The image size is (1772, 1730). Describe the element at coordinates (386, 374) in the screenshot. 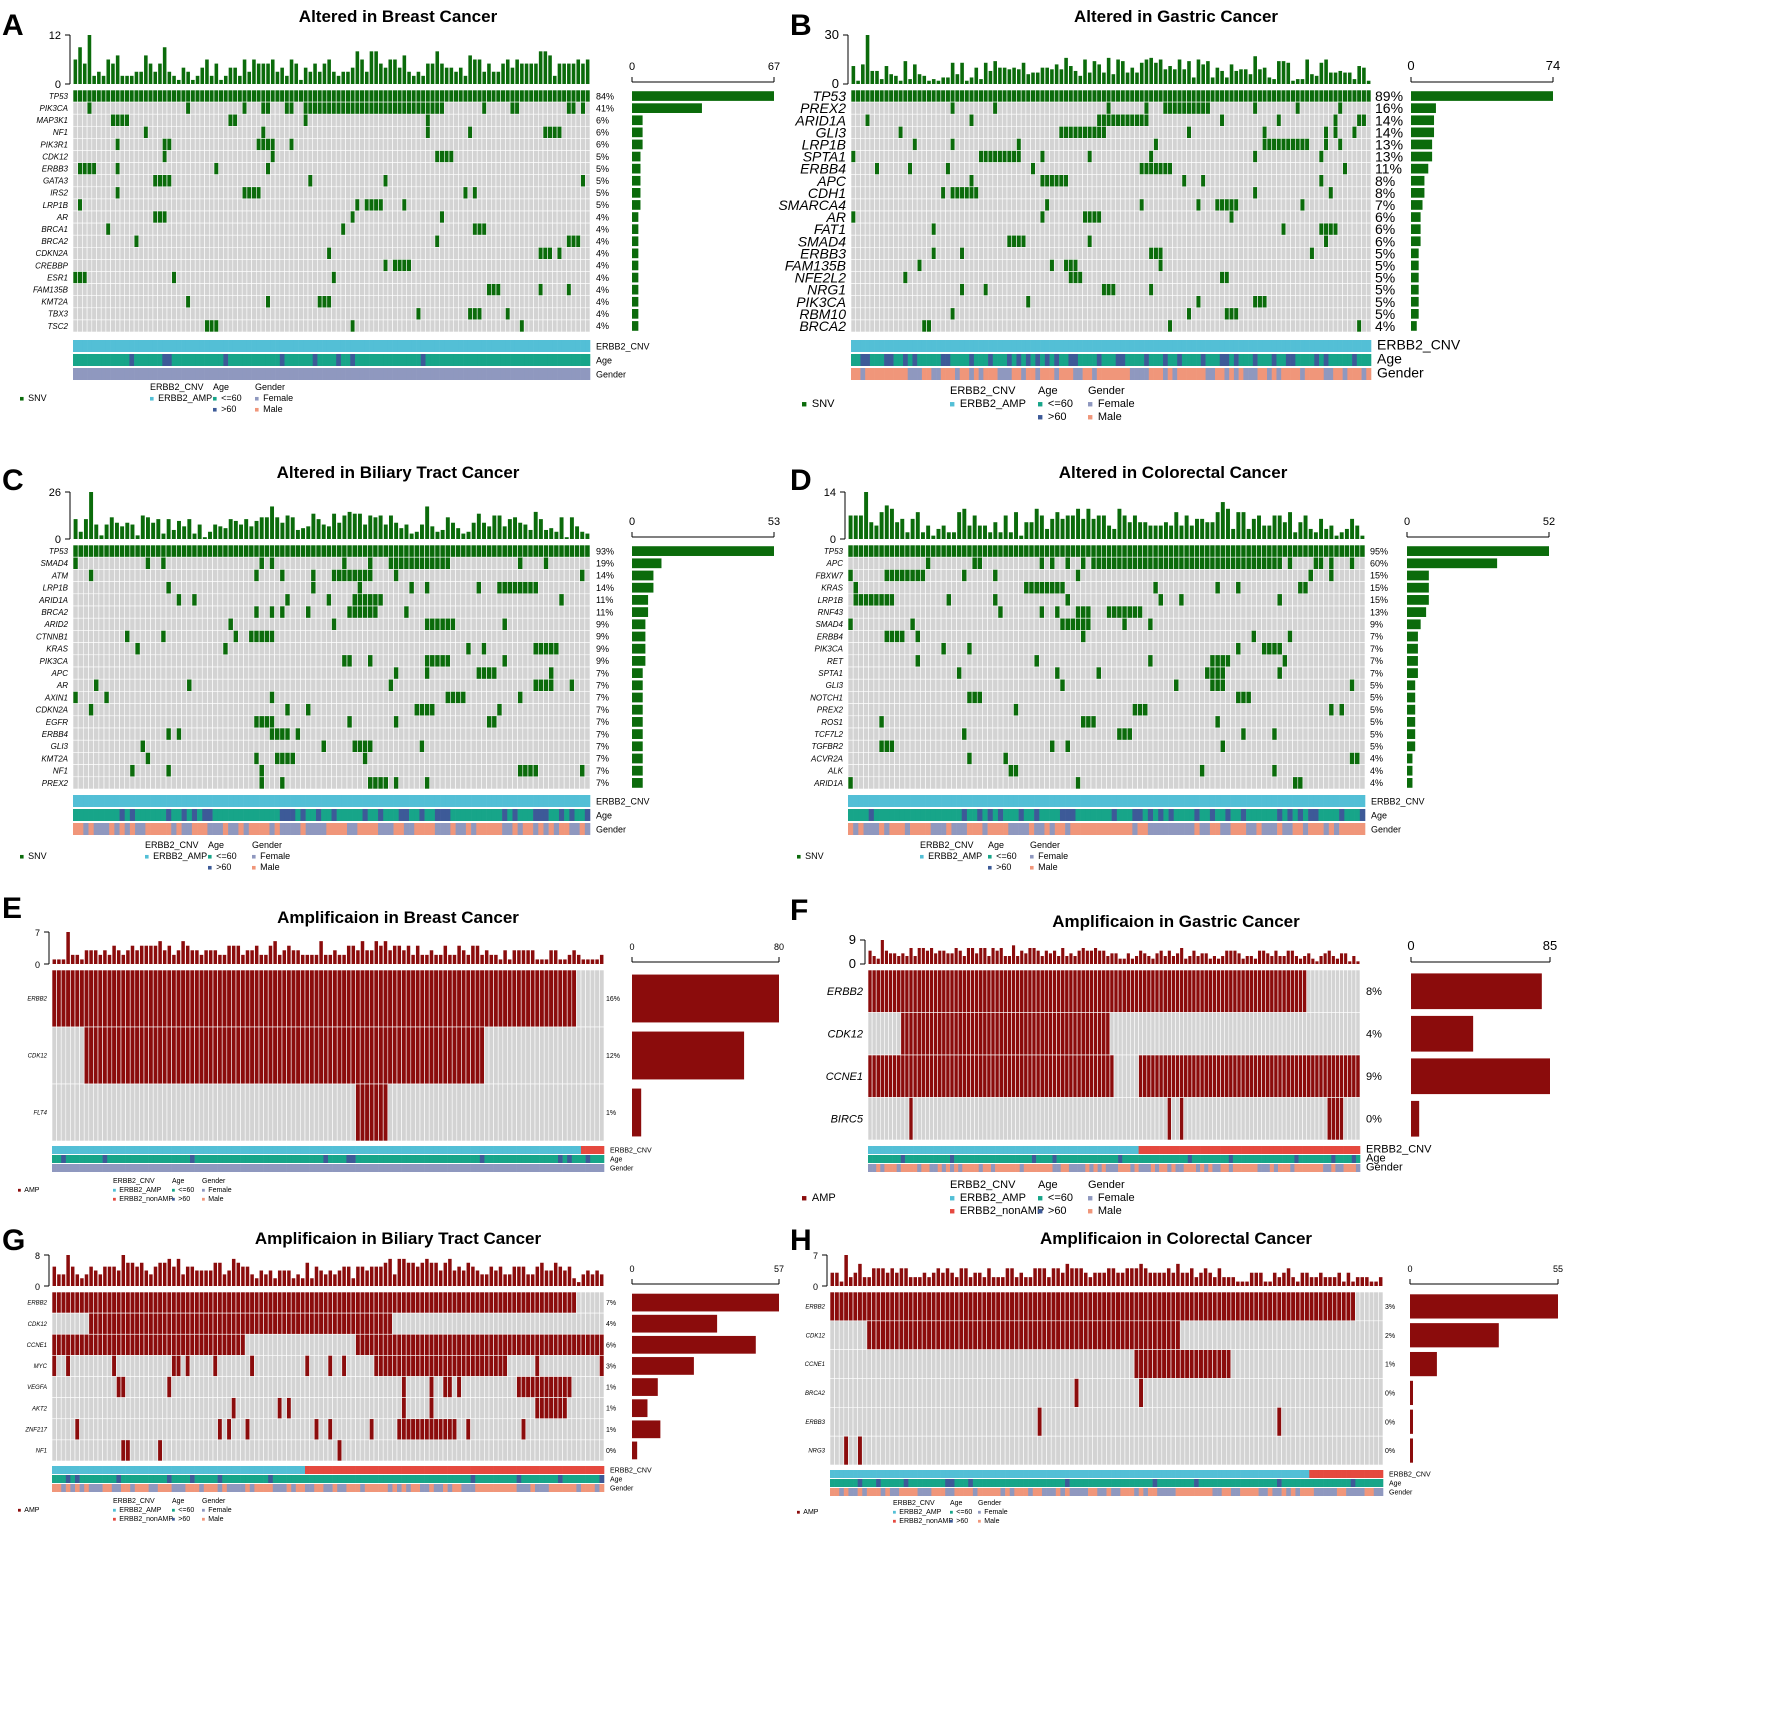

I see `gender-cell` at that location.